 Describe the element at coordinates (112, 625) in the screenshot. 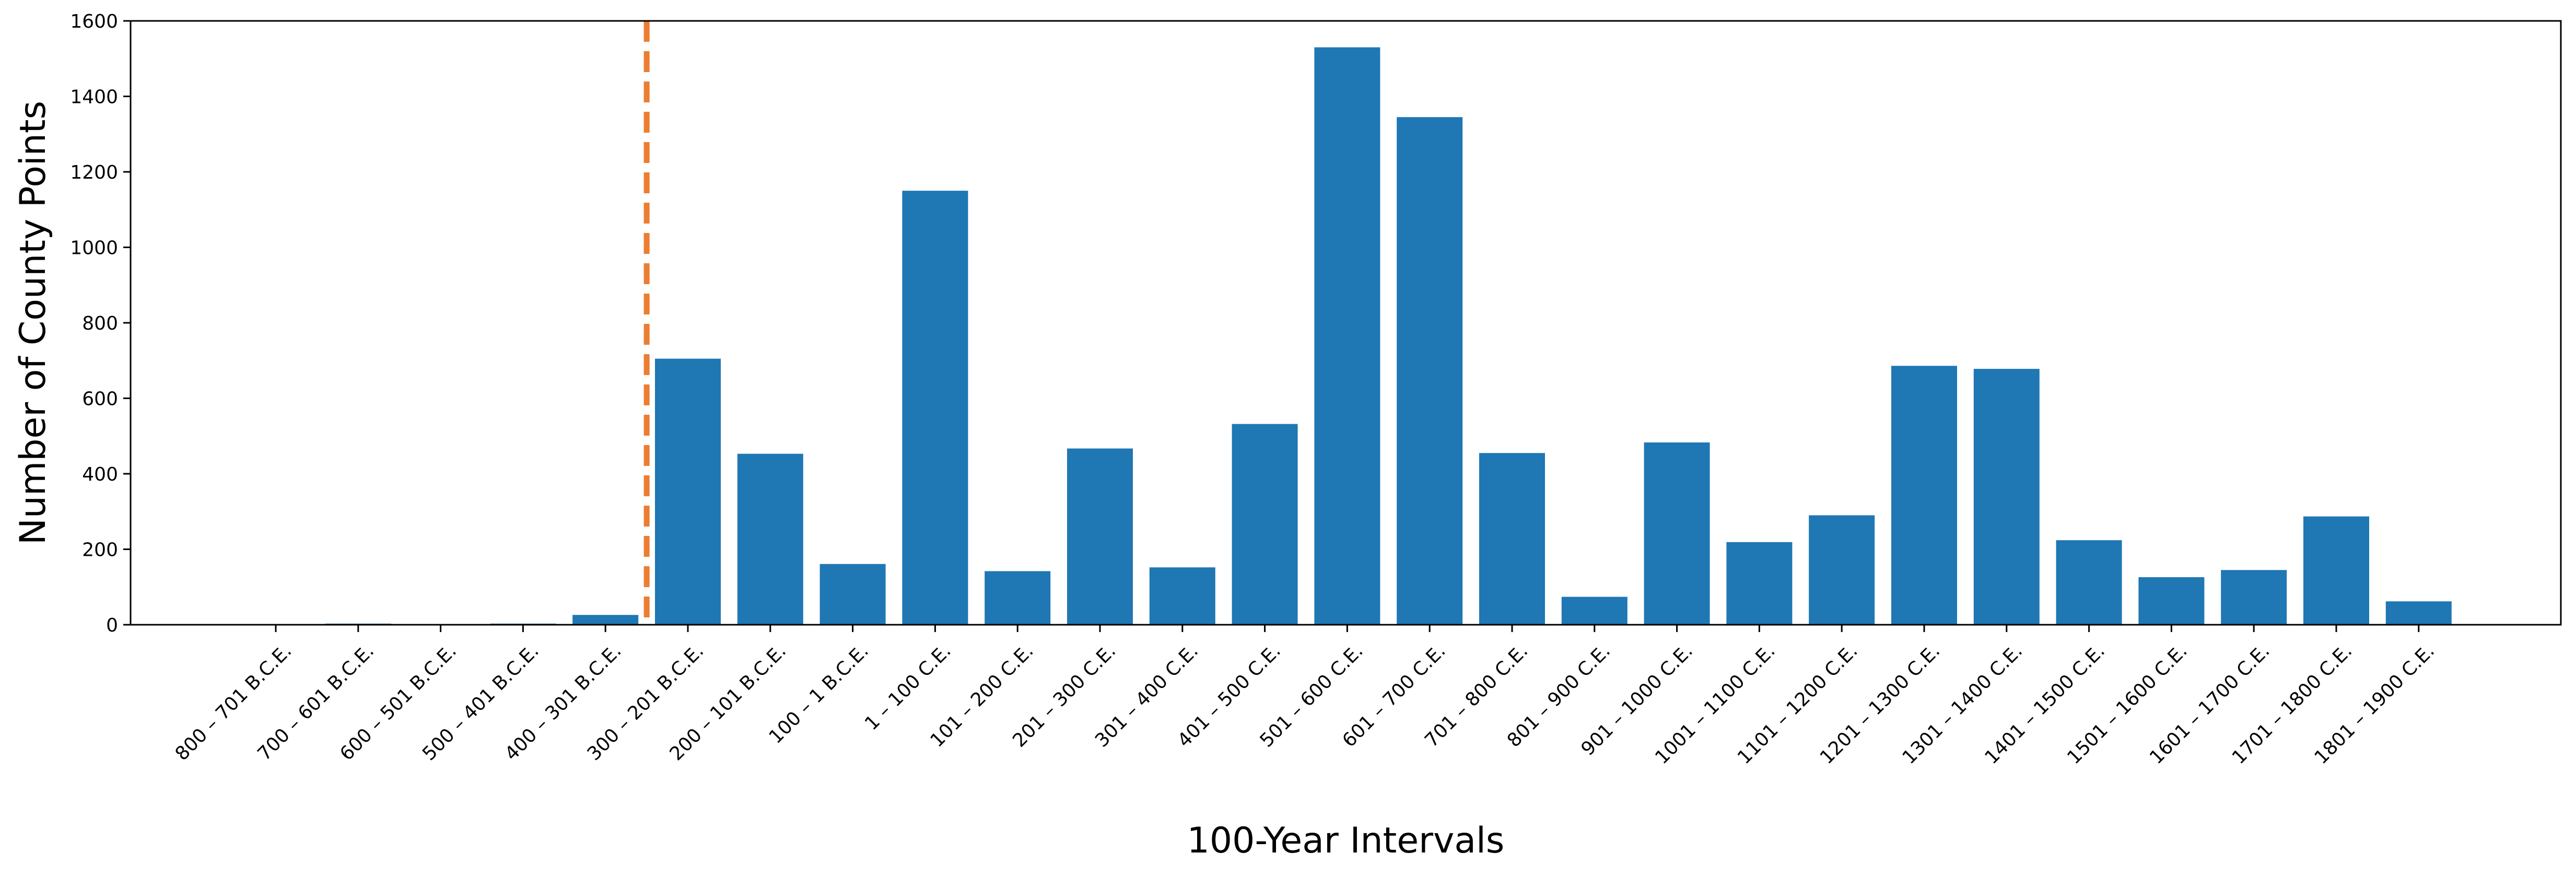

I see `y-tick-label: 0` at that location.